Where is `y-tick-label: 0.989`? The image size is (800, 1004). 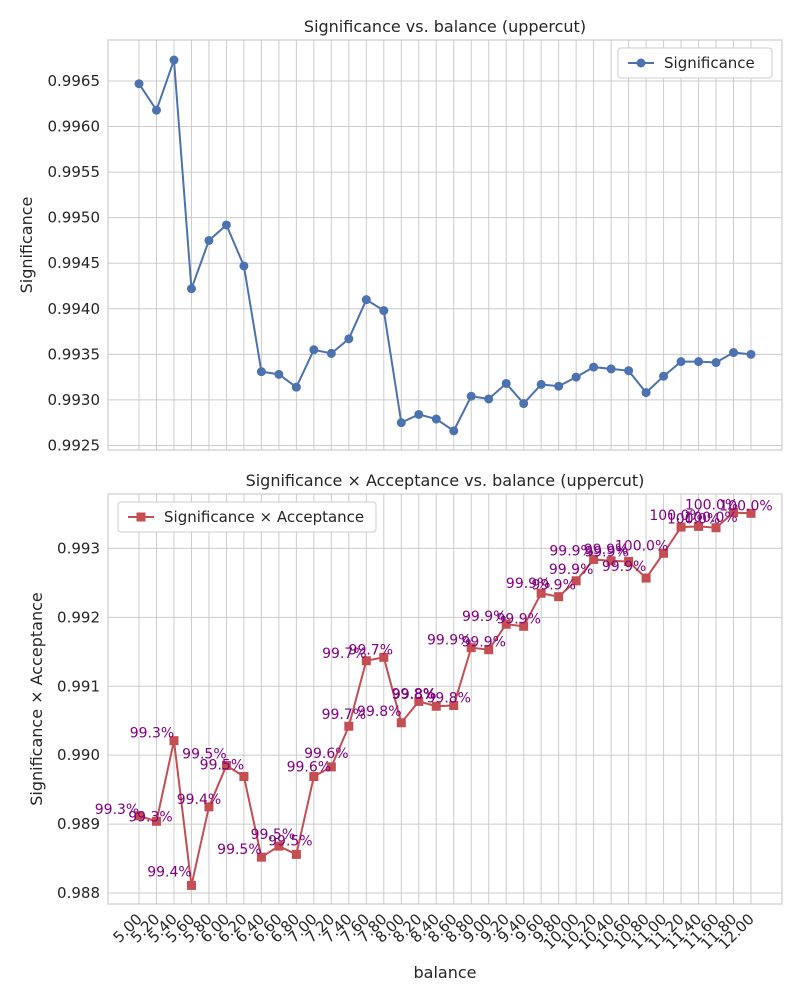
y-tick-label: 0.989 is located at coordinates (78, 824).